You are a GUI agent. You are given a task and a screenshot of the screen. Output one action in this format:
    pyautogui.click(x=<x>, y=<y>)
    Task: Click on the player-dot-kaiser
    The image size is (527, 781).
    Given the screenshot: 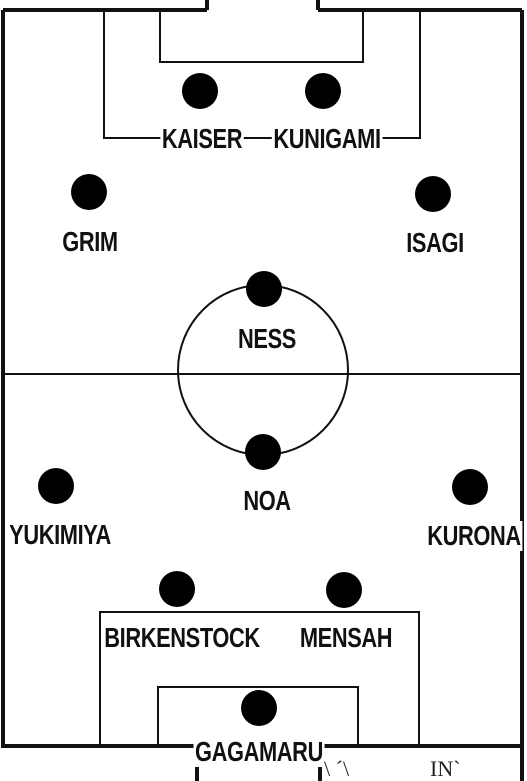 What is the action you would take?
    pyautogui.click(x=200, y=91)
    